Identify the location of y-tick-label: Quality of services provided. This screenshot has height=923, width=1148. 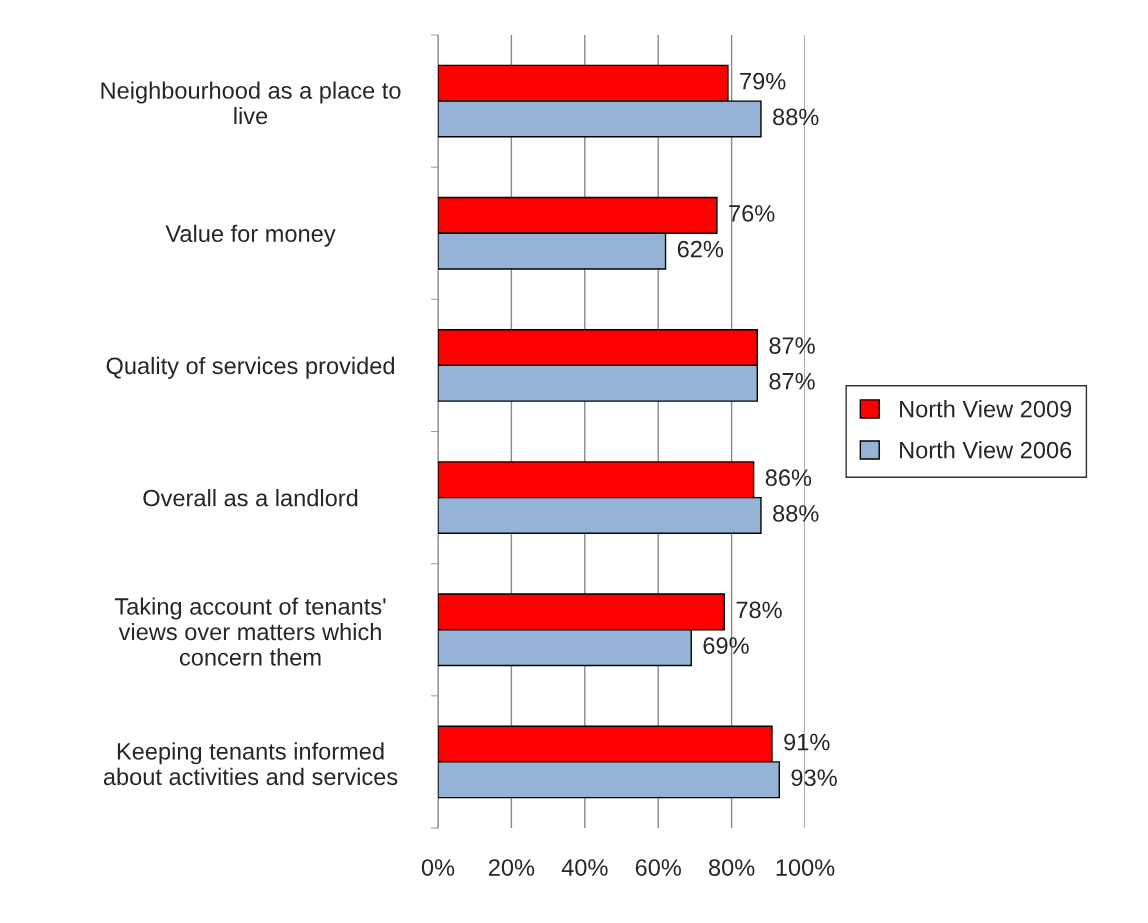
(250, 367).